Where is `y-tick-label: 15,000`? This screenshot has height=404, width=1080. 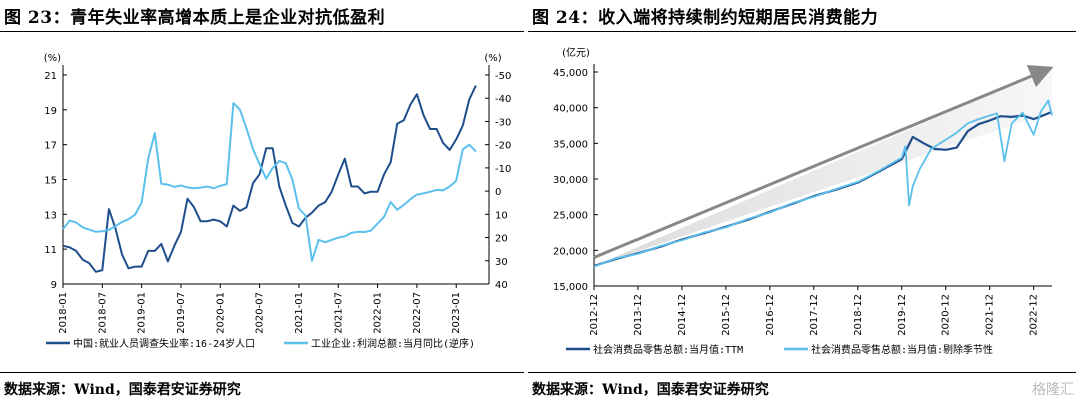
y-tick-label: 15,000 is located at coordinates (570, 287).